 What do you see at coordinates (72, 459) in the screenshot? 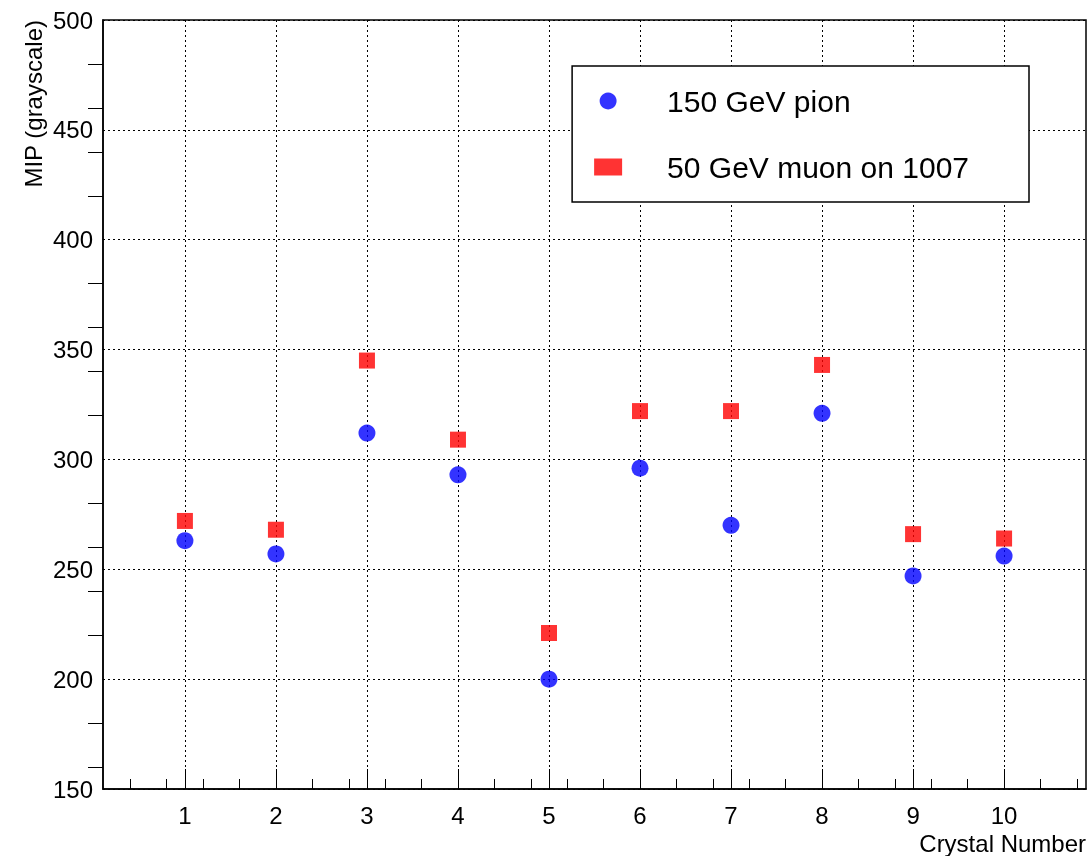
I see `y-tick-label: 300` at bounding box center [72, 459].